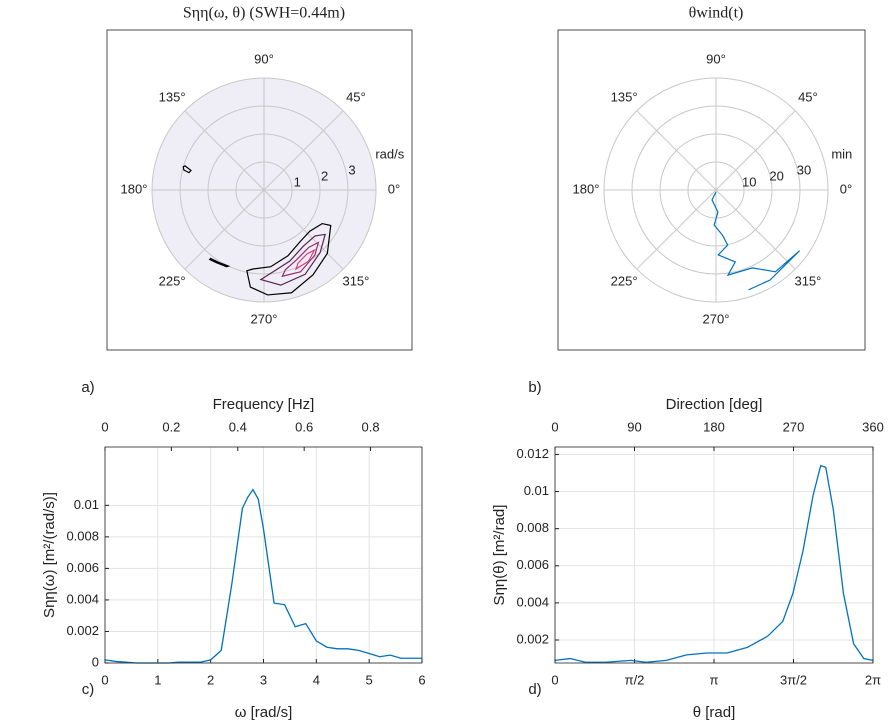  Describe the element at coordinates (324, 176) in the screenshot. I see `radial-label: 2` at that location.